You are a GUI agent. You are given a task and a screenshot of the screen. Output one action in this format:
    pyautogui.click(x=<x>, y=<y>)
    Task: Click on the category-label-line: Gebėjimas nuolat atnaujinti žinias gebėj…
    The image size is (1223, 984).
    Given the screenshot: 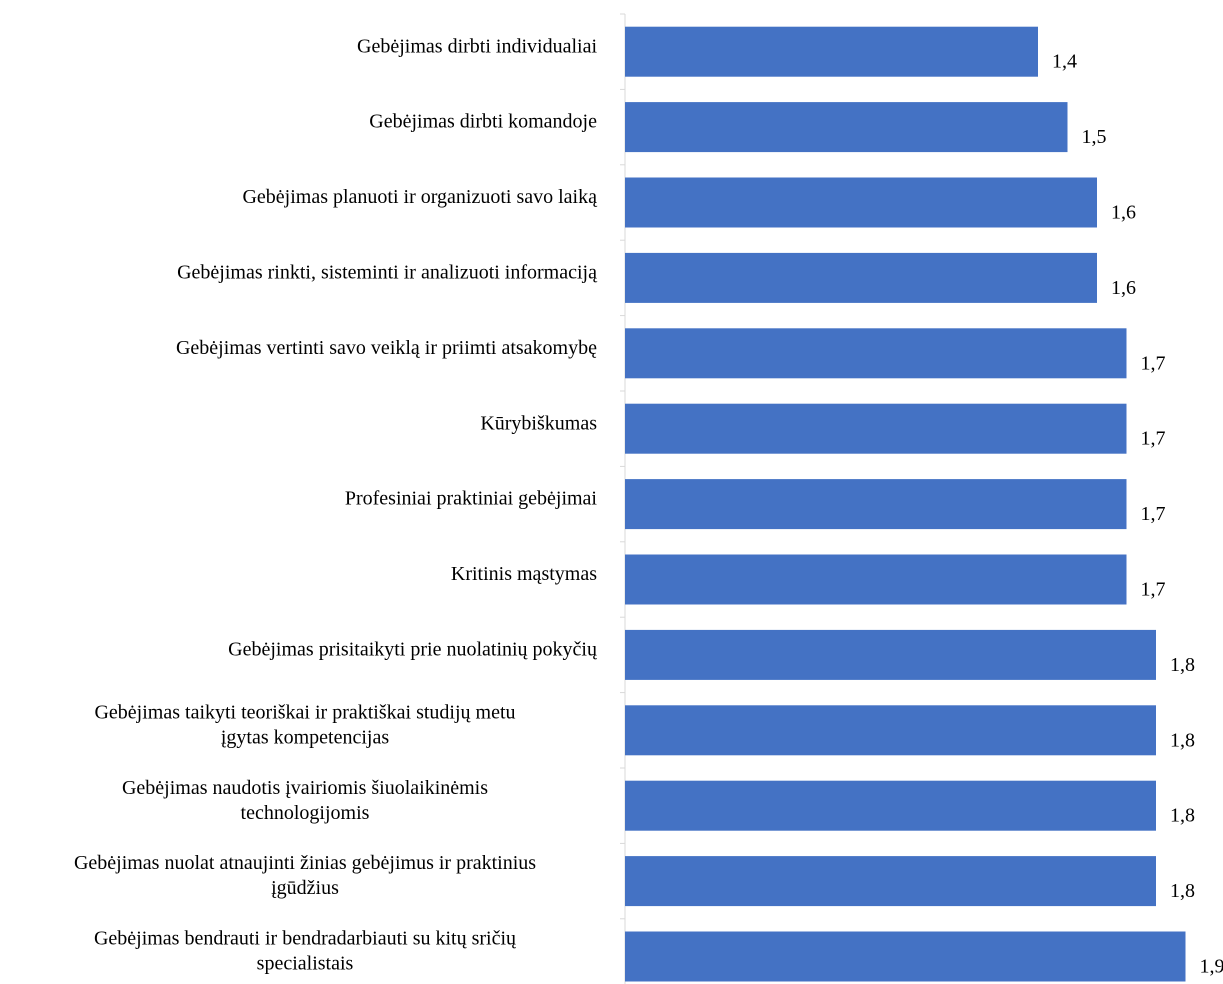 What is the action you would take?
    pyautogui.click(x=305, y=863)
    